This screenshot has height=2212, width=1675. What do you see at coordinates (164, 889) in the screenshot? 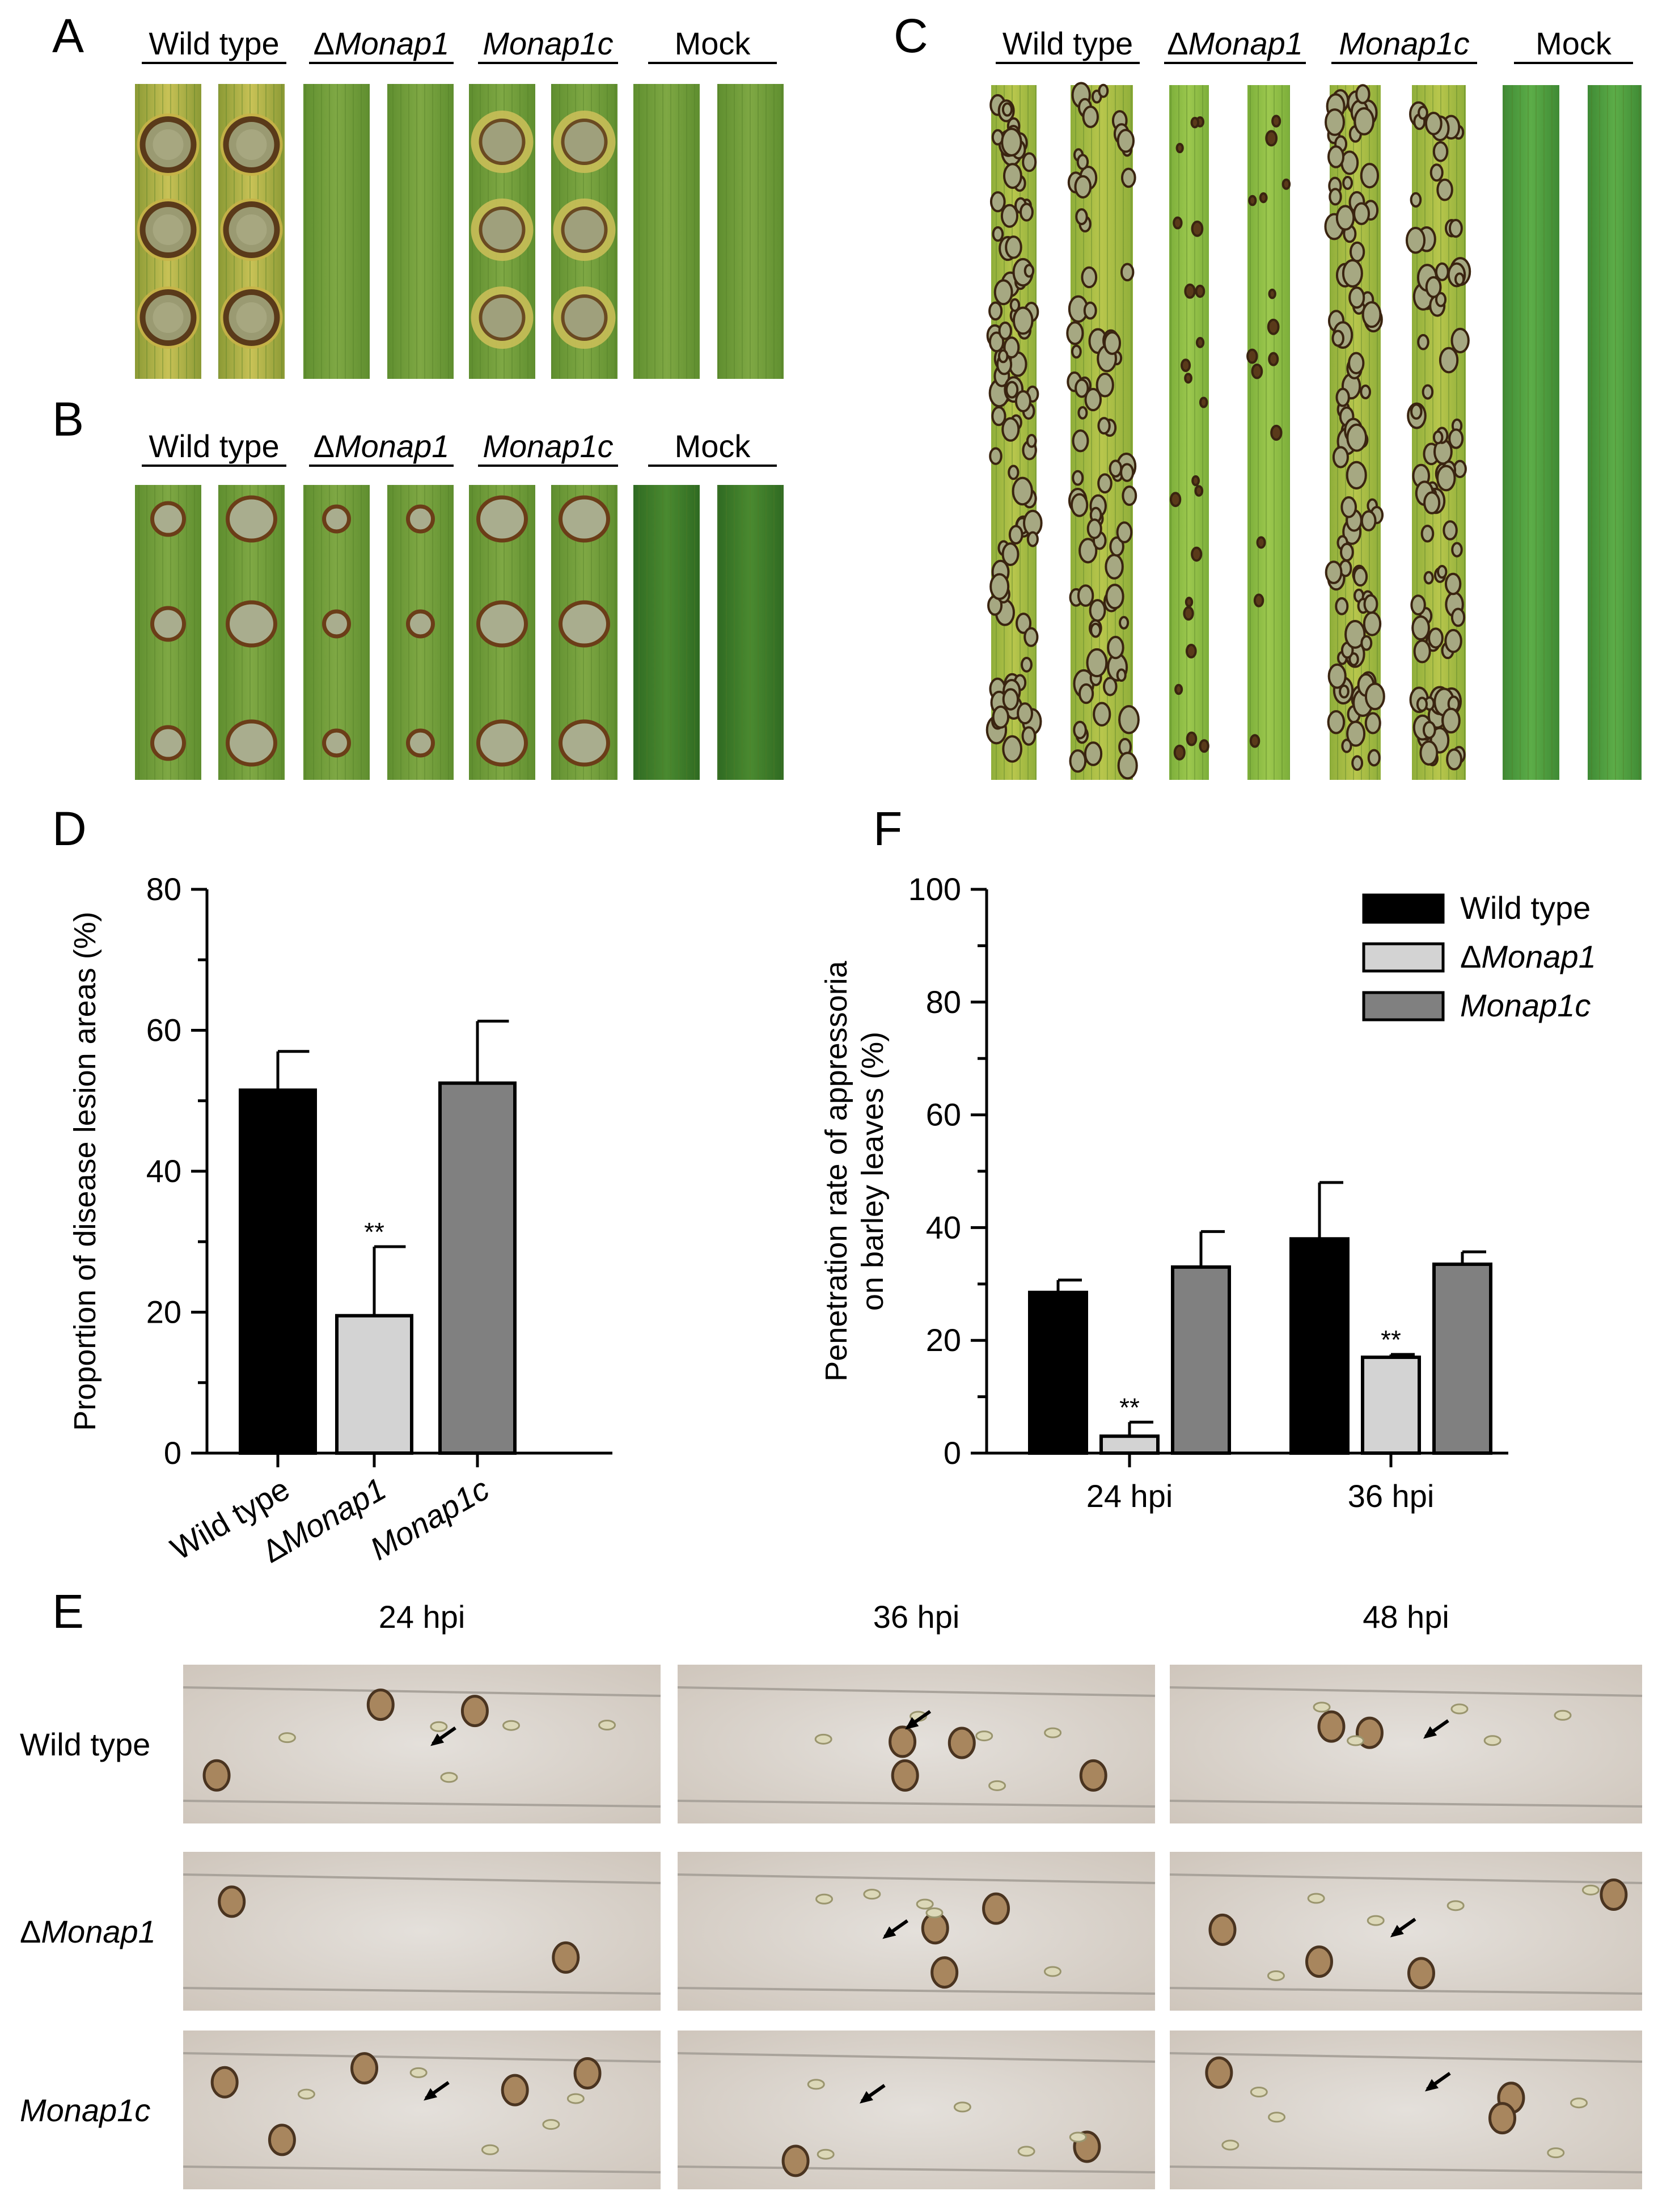
I see `chart-d-y-tick-label: 80` at bounding box center [164, 889].